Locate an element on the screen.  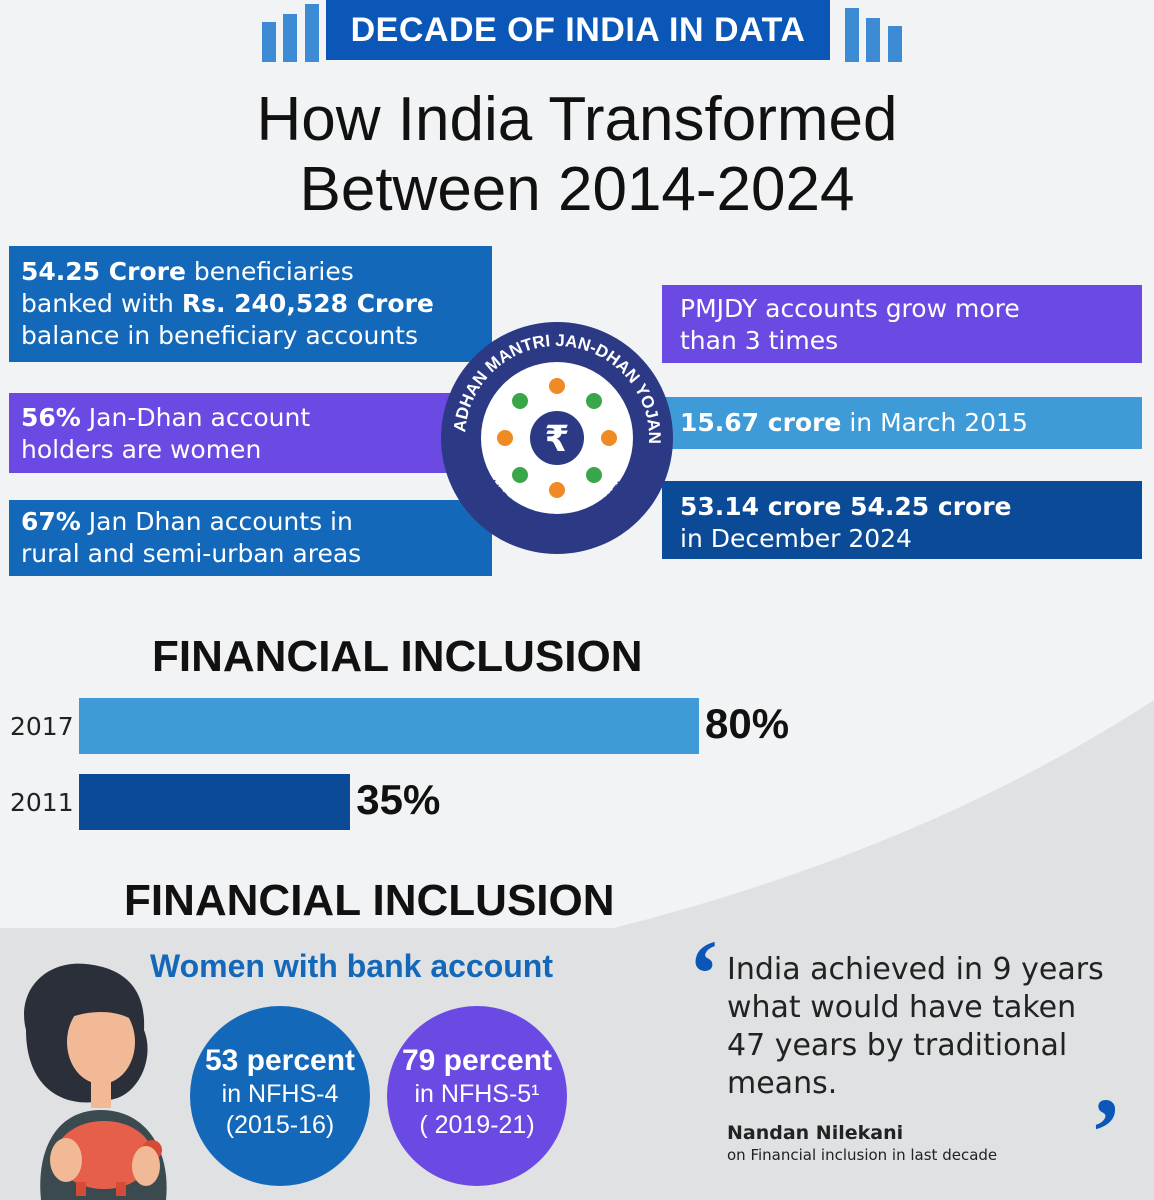
stat-value: 53 percent is located at coordinates (280, 1060).